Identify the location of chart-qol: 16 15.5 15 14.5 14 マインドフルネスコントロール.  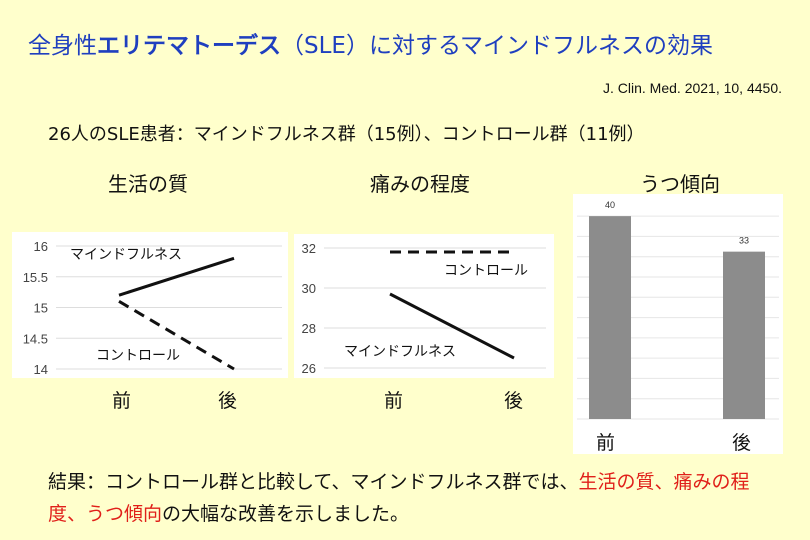
(150, 305).